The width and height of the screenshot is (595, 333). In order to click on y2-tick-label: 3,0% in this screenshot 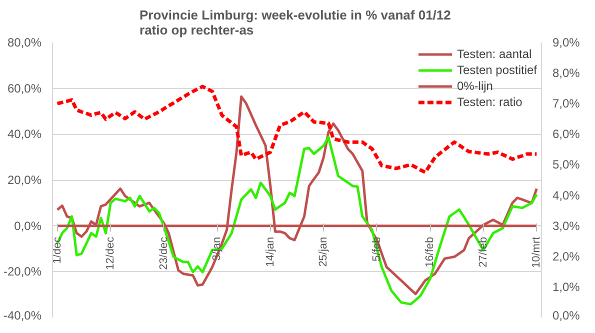, I will do `click(566, 225)`.